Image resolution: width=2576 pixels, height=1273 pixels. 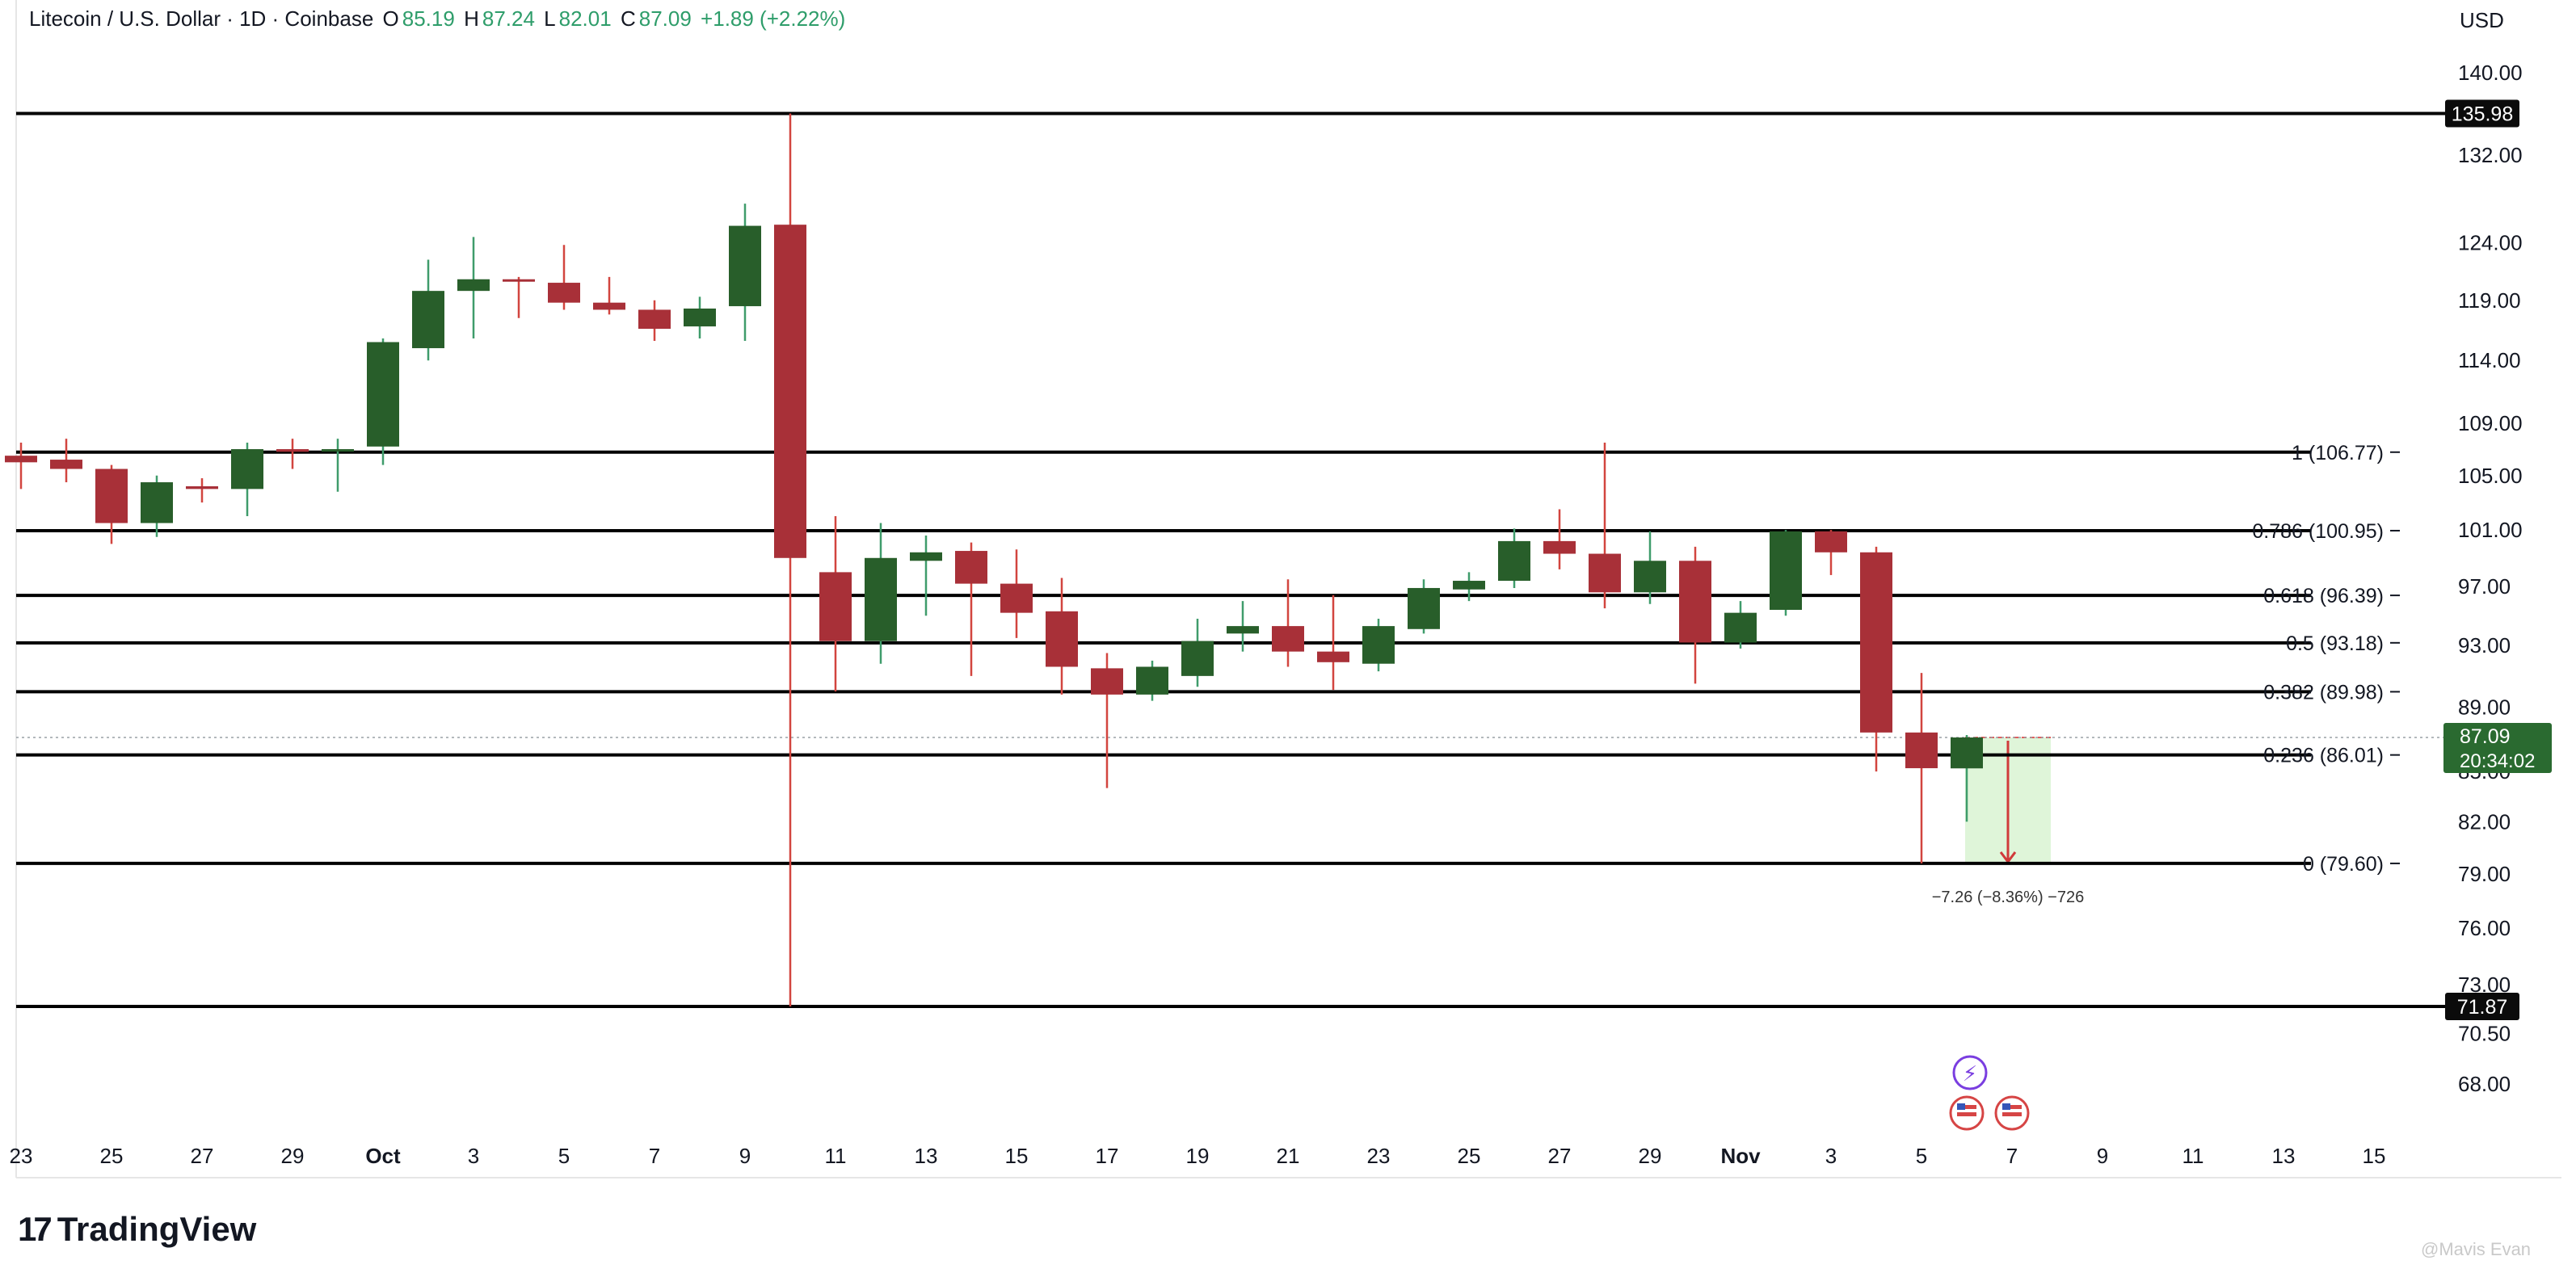 What do you see at coordinates (1288, 1156) in the screenshot?
I see `x-tick-label: 21` at bounding box center [1288, 1156].